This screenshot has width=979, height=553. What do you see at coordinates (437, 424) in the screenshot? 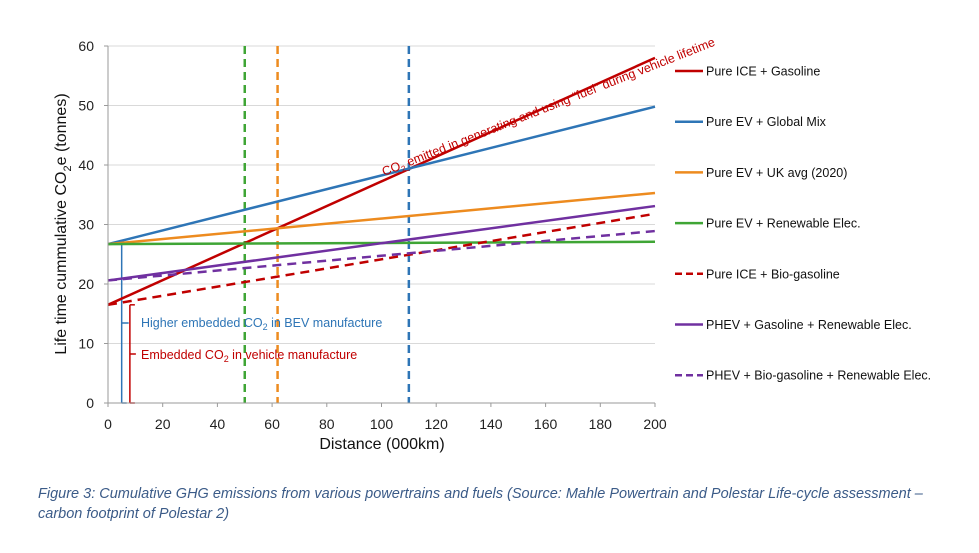
I see `x-tick-label: 120` at bounding box center [437, 424].